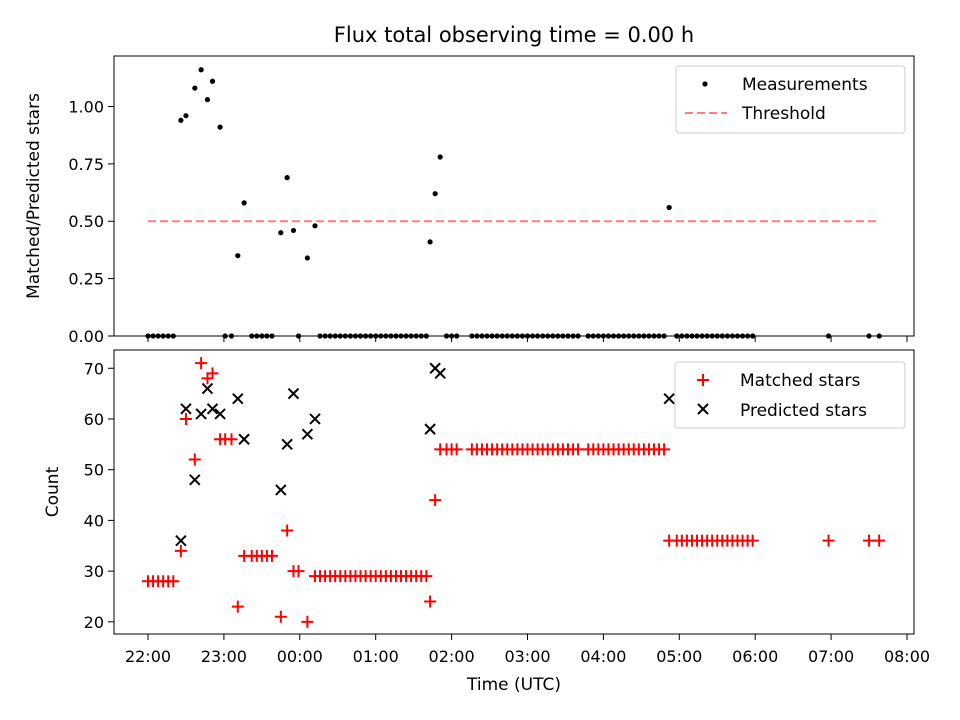 This screenshot has height=720, width=960. What do you see at coordinates (86, 336) in the screenshot?
I see `top-y-tick-label: 0.00` at bounding box center [86, 336].